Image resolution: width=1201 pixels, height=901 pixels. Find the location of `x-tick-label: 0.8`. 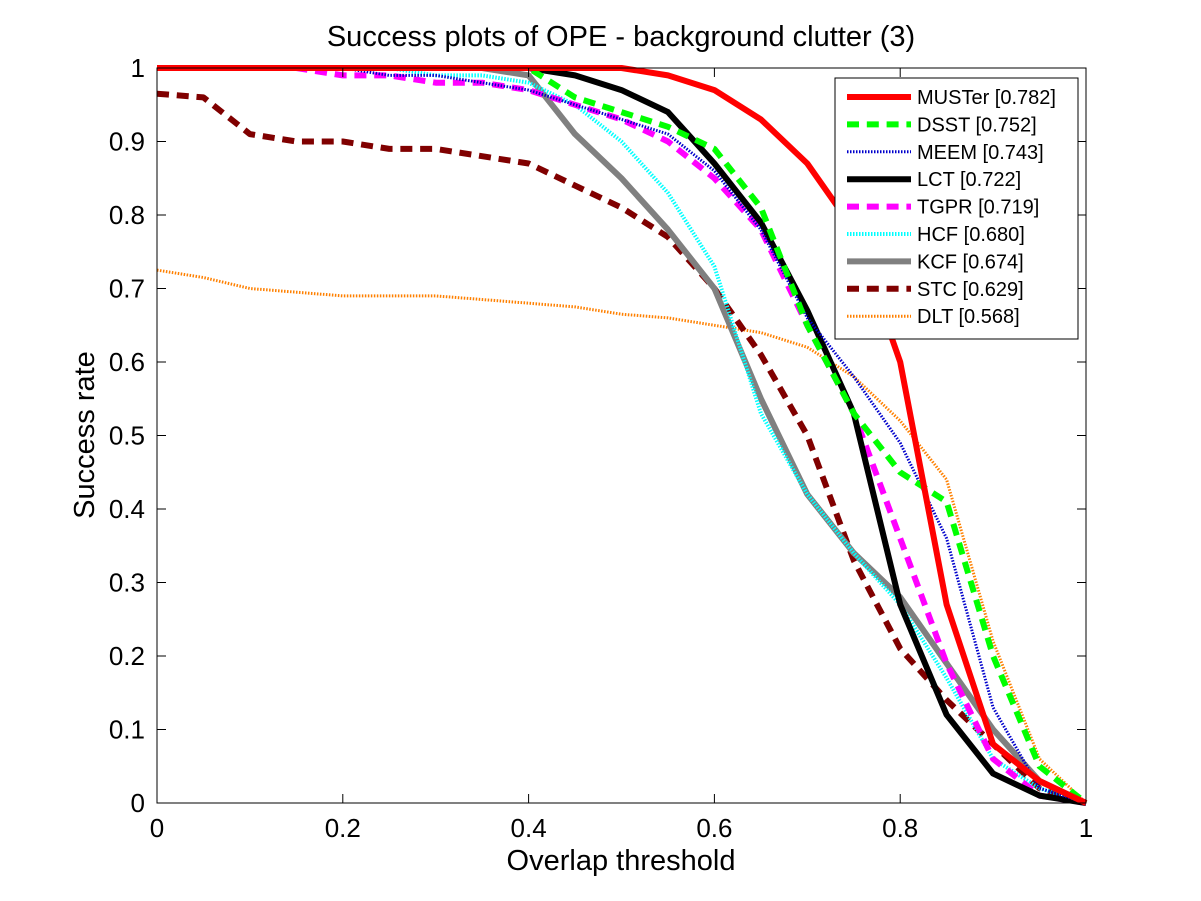

x-tick-label: 0.8 is located at coordinates (900, 828).